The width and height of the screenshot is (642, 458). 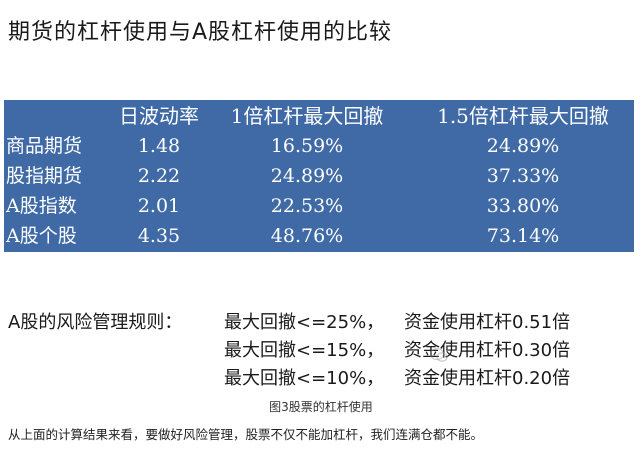 I want to click on rule-leverage: 资金使用杠杆0.30倍, so click(x=487, y=350).